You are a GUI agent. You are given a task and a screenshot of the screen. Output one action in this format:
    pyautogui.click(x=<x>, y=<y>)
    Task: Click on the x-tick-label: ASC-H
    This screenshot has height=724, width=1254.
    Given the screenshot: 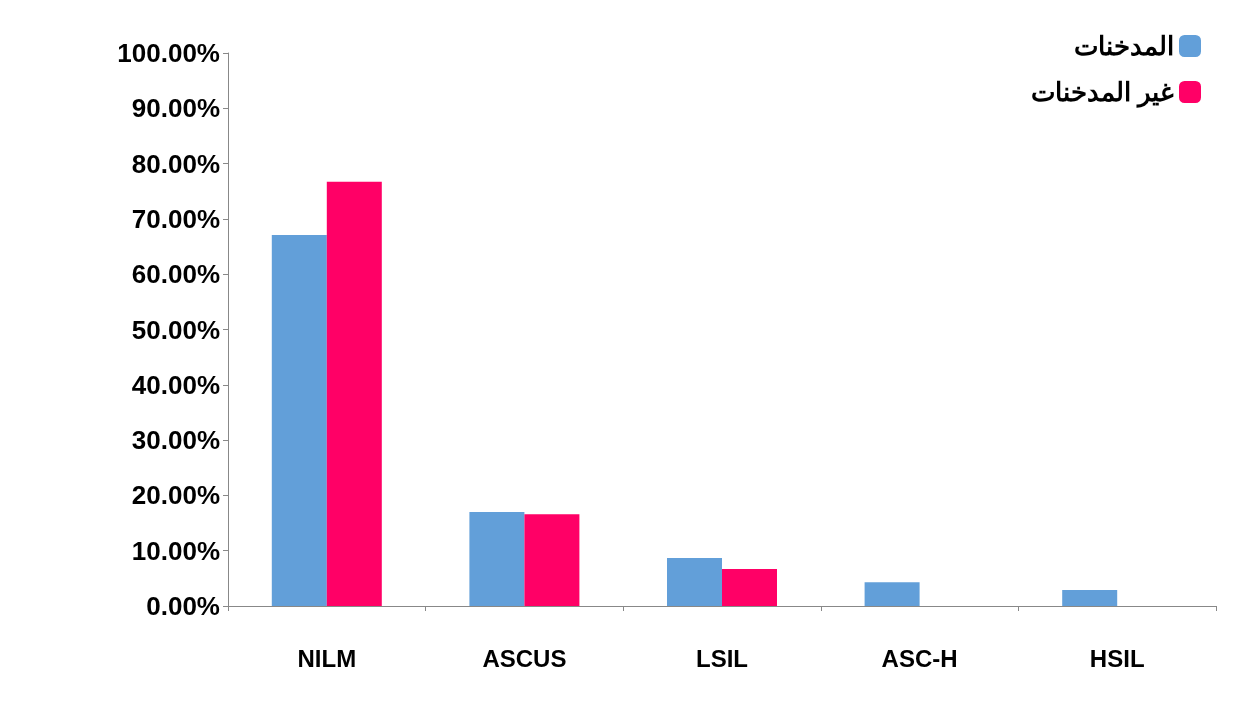 What is the action you would take?
    pyautogui.click(x=919, y=658)
    